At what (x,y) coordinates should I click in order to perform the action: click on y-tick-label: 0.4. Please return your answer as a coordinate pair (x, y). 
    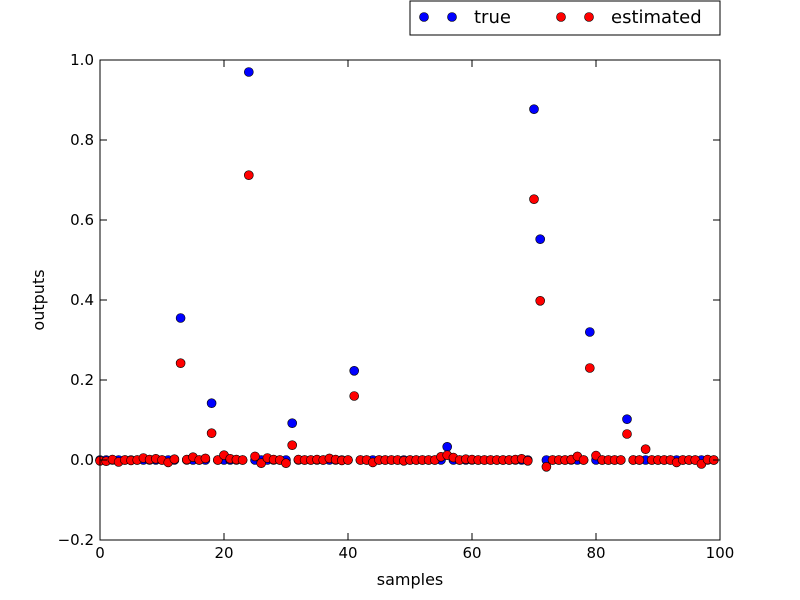
    Looking at the image, I should click on (82, 300).